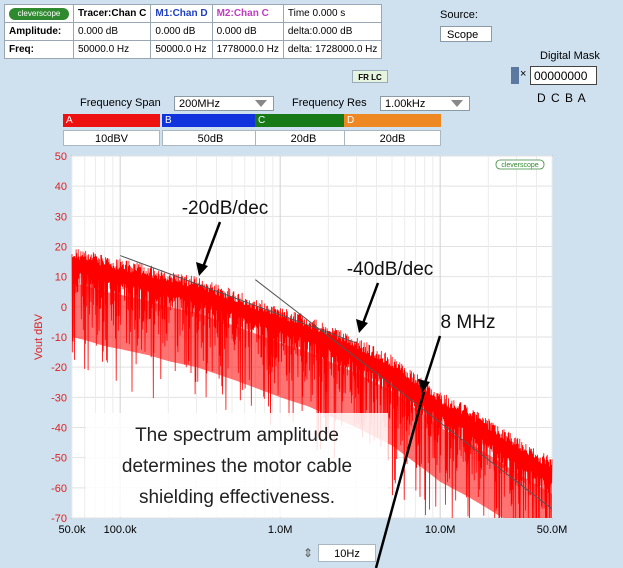  Describe the element at coordinates (64, 308) in the screenshot. I see `y-tick-label: 0` at that location.